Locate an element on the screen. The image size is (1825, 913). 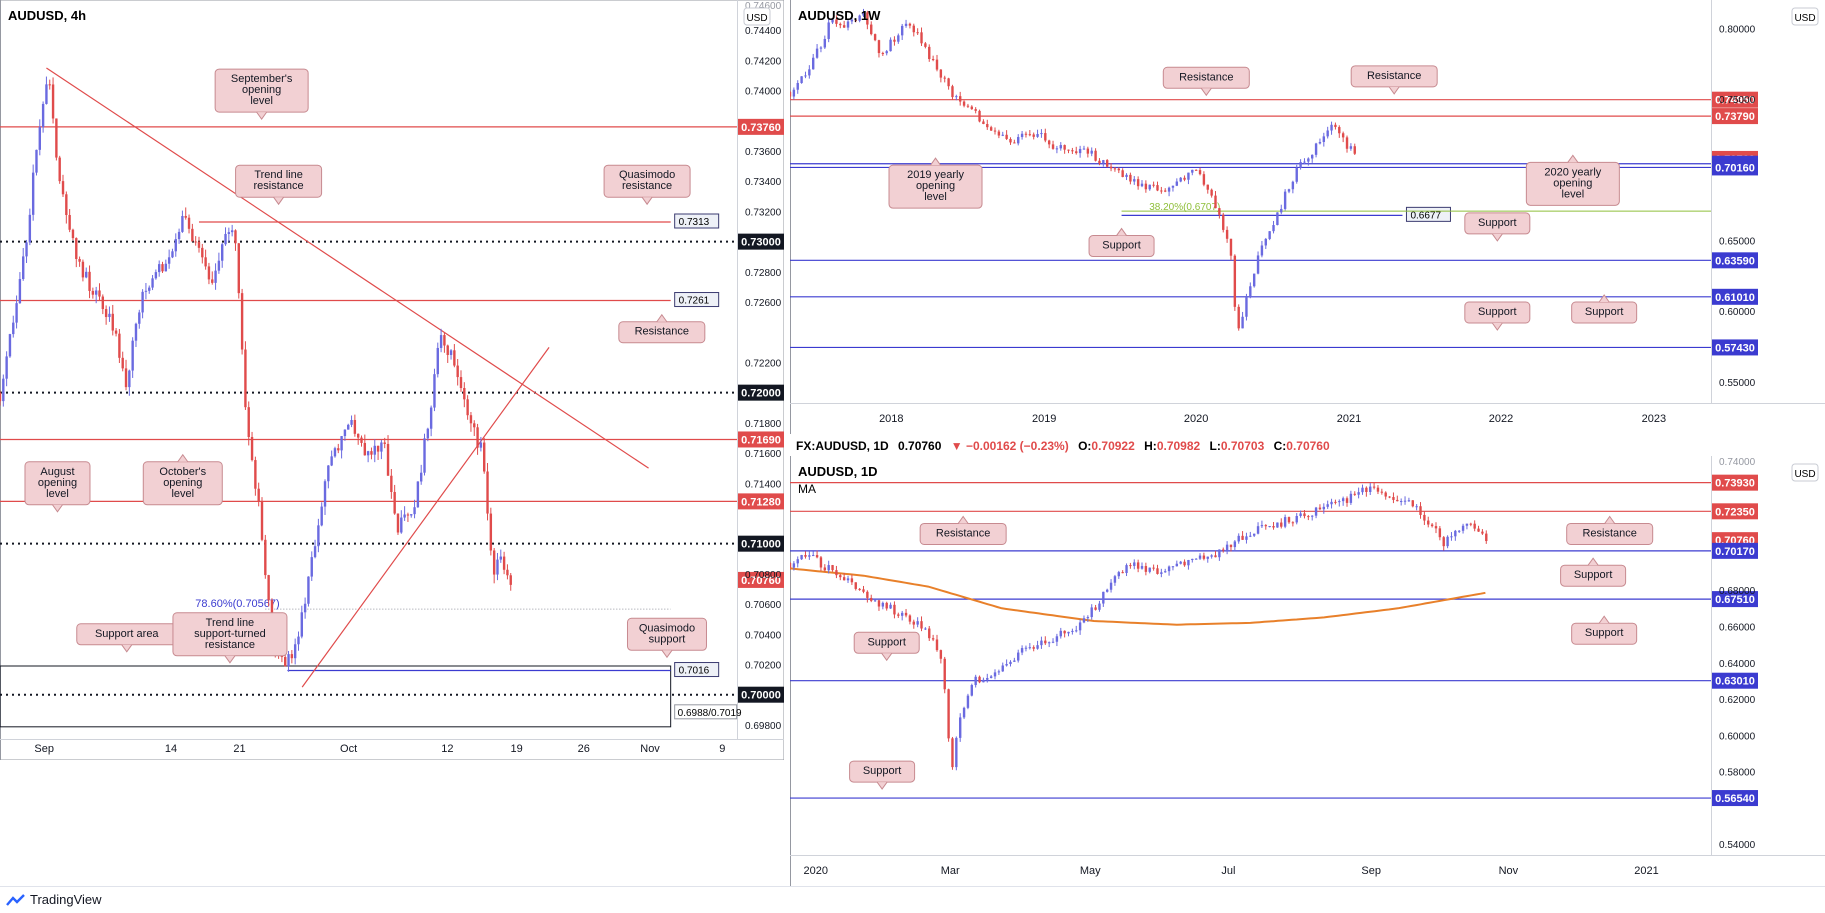
y-tick-label: 0.68000 is located at coordinates (1737, 591).